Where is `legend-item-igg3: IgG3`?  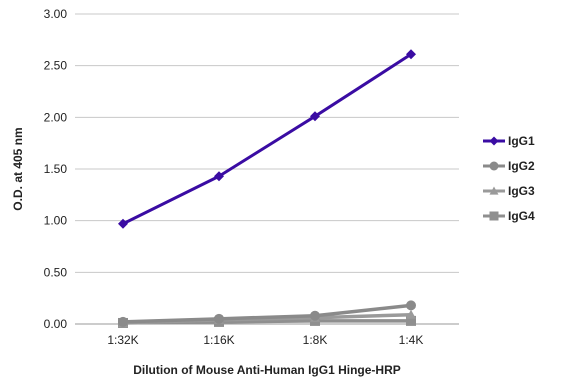 legend-item-igg3: IgG3 is located at coordinates (509, 191).